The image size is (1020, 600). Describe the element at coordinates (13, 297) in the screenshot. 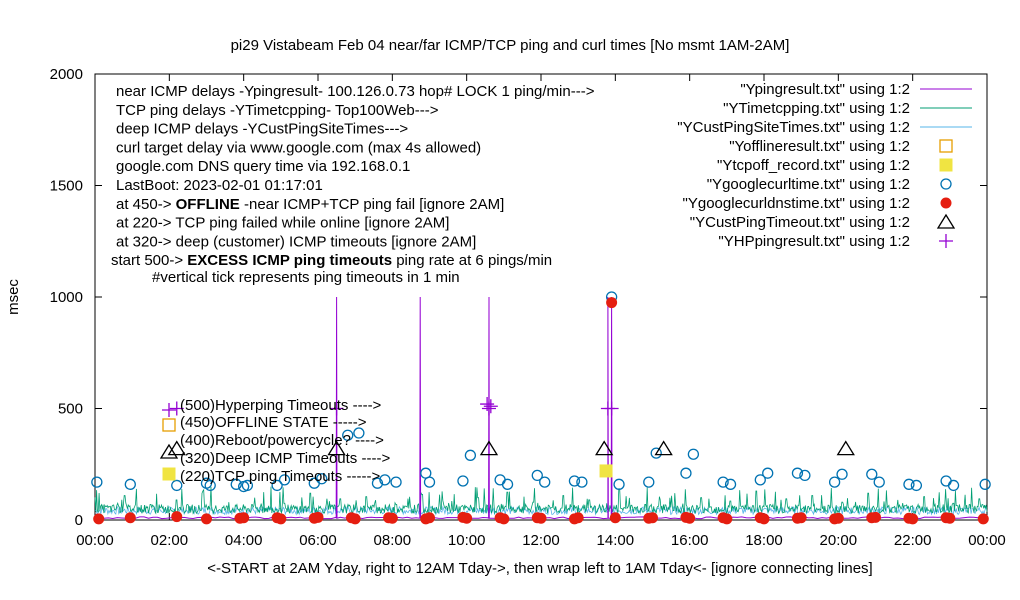

I see `y-axis-label: msec` at that location.